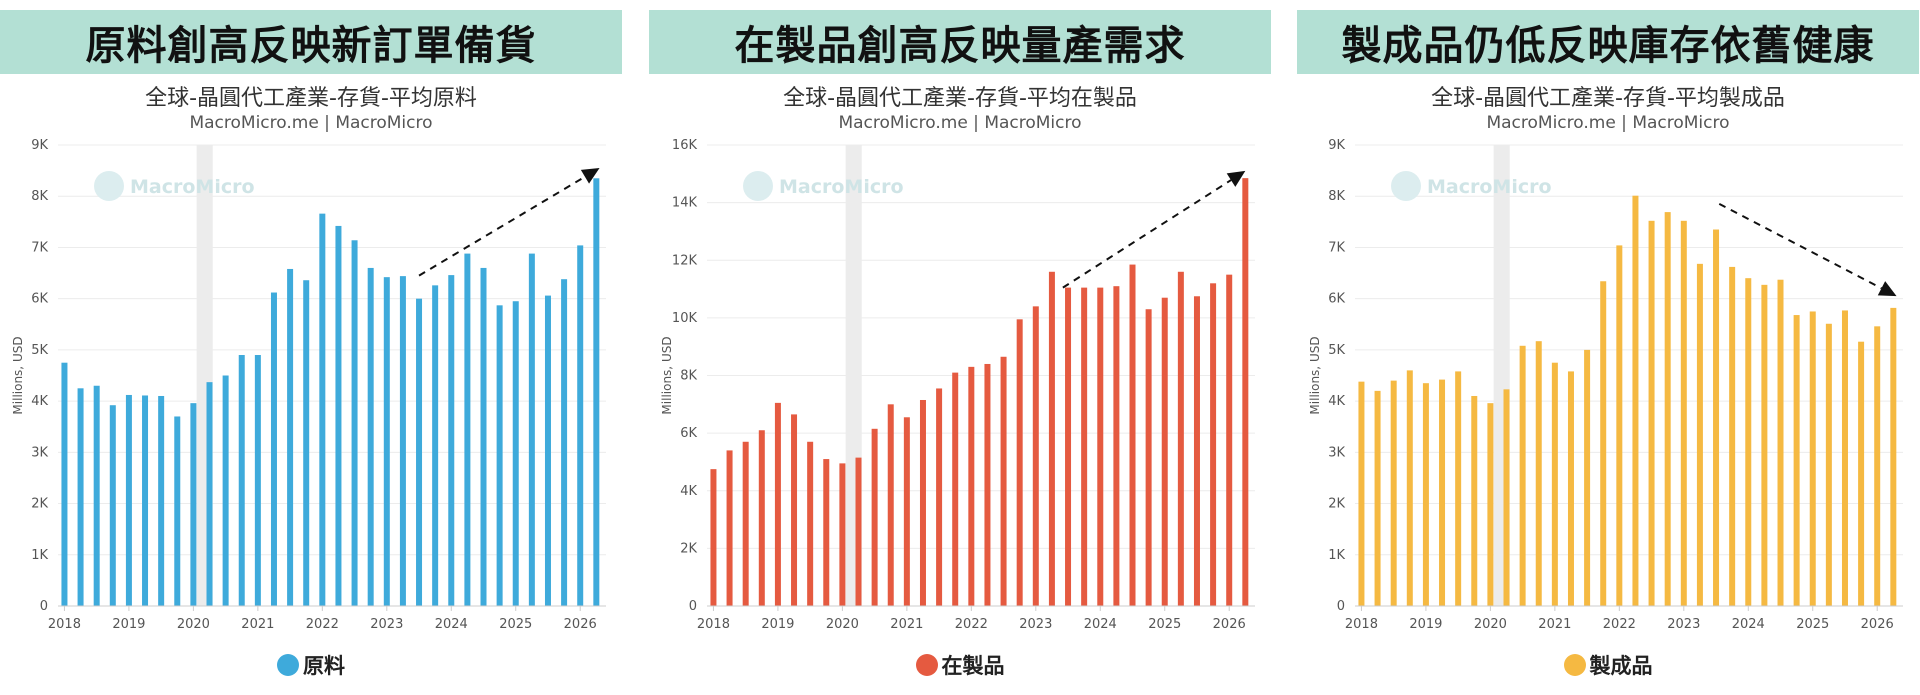 The height and width of the screenshot is (695, 1920). What do you see at coordinates (685, 145) in the screenshot?
I see `y-tick-label: 16K` at bounding box center [685, 145].